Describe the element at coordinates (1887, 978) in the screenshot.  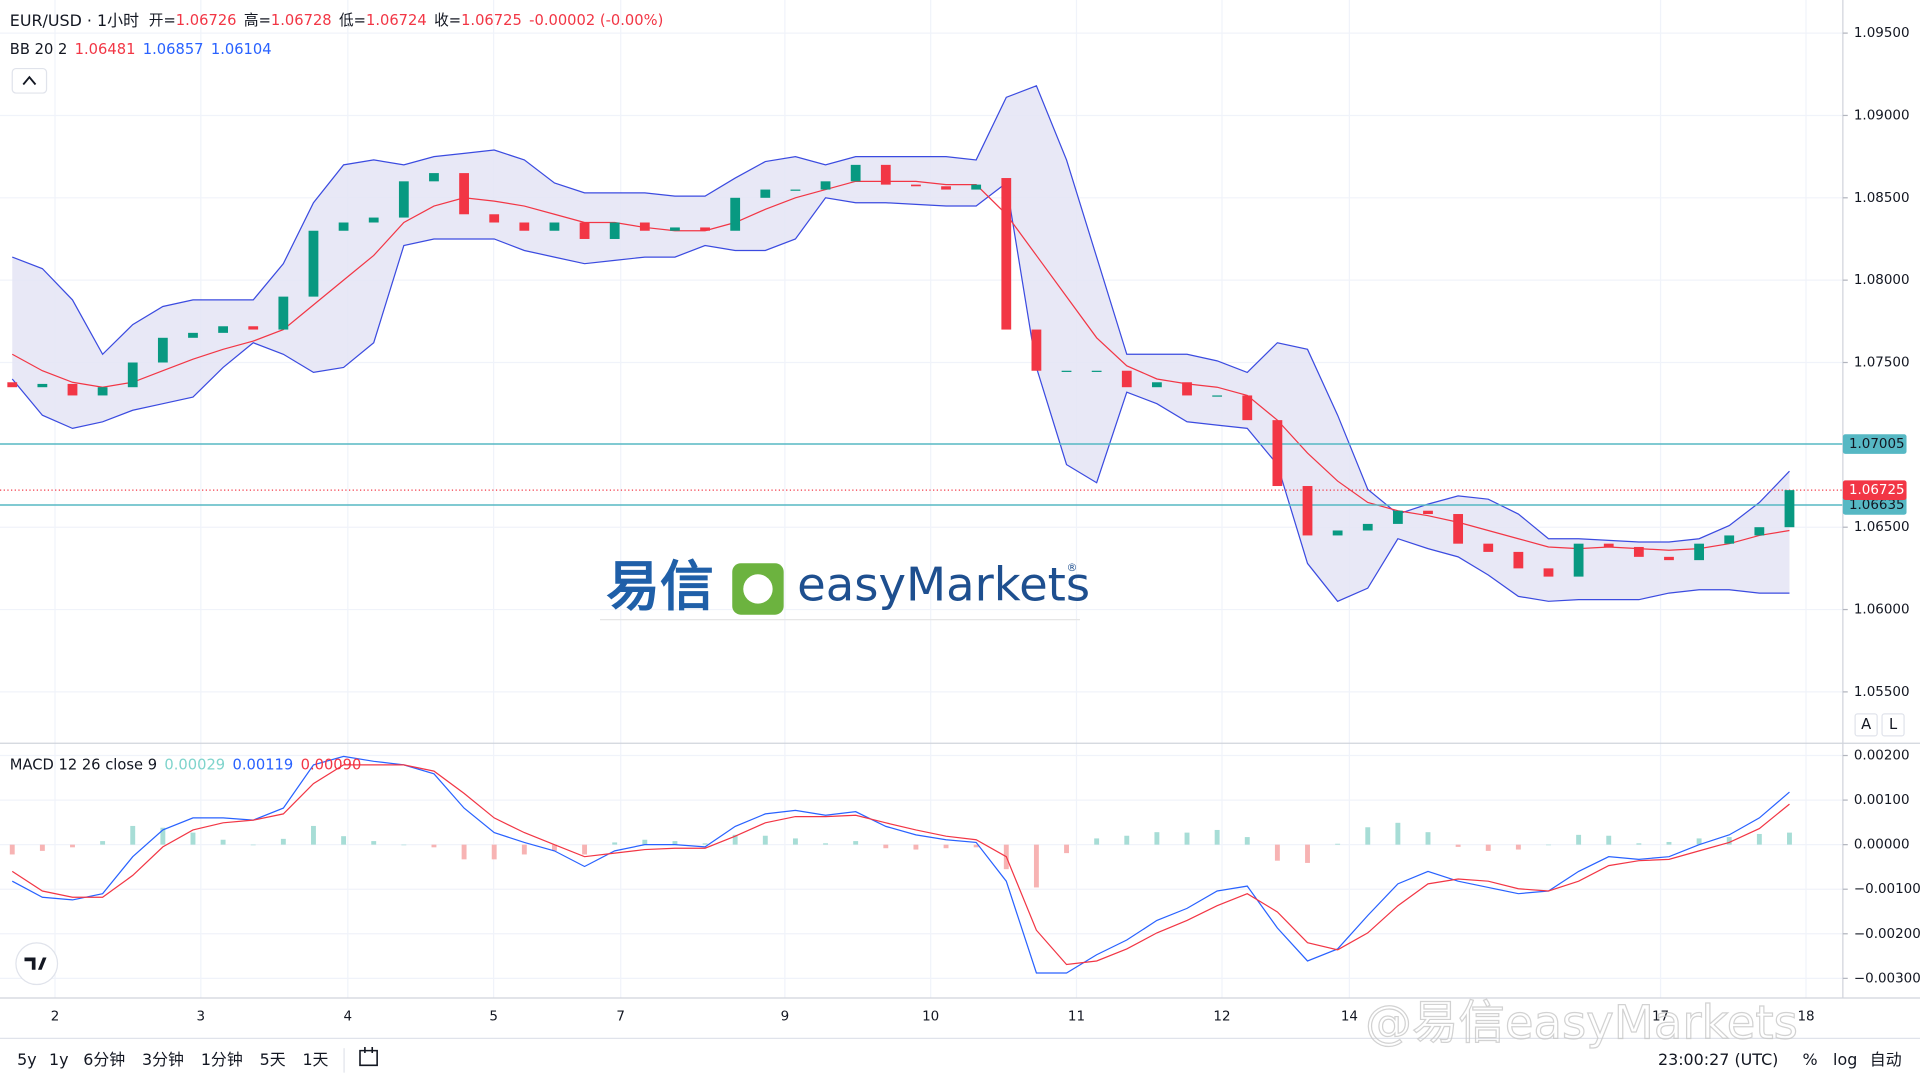
I see `y-tick-label: −0.00300` at that location.